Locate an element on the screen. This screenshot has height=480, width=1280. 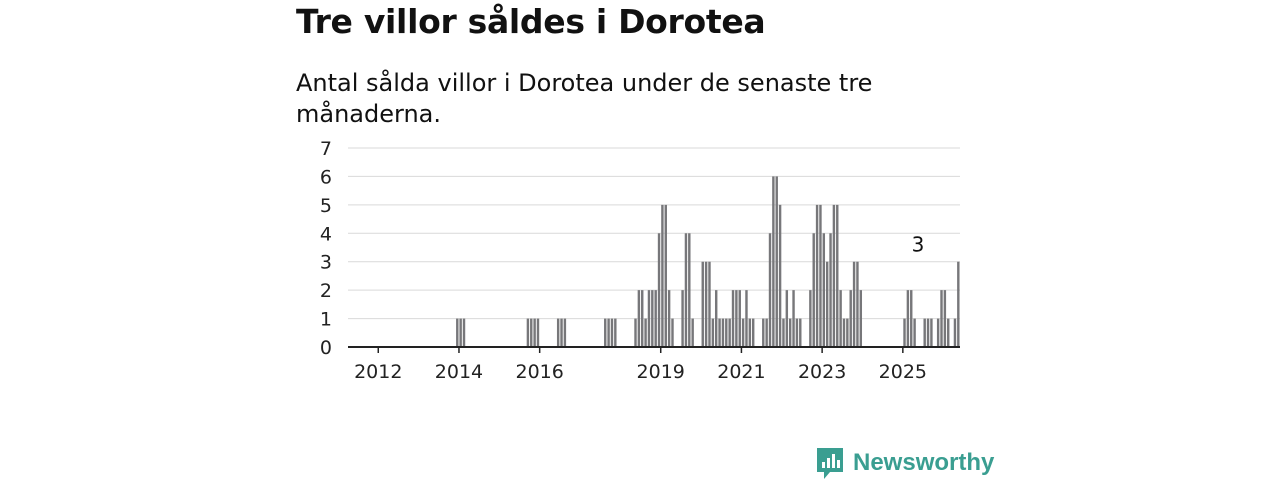
chart-title: Tre villor såldes i Dorotea is located at coordinates (531, 21).